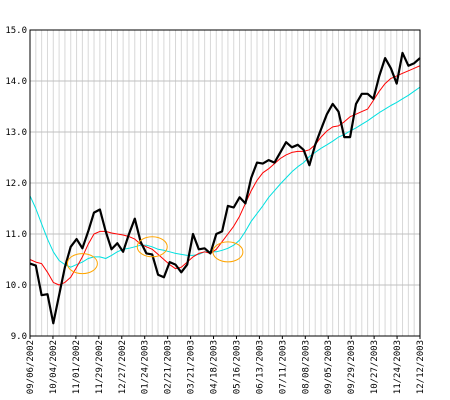  I want to click on y-tick-label: 14.0, so click(16, 82).